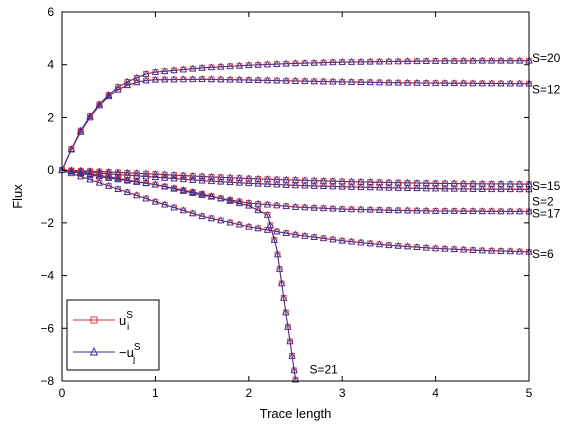 This screenshot has height=430, width=571. I want to click on y-tick-label: 4, so click(50, 65).